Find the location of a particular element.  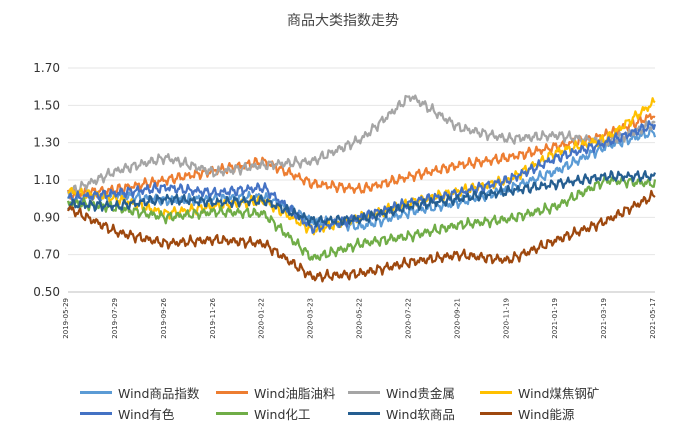

legend-label: Wind贵金属 is located at coordinates (420, 393).